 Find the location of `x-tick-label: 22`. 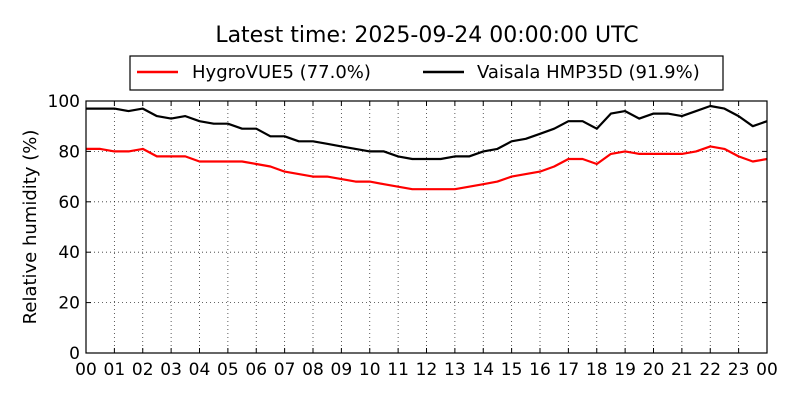

x-tick-label: 22 is located at coordinates (710, 370).